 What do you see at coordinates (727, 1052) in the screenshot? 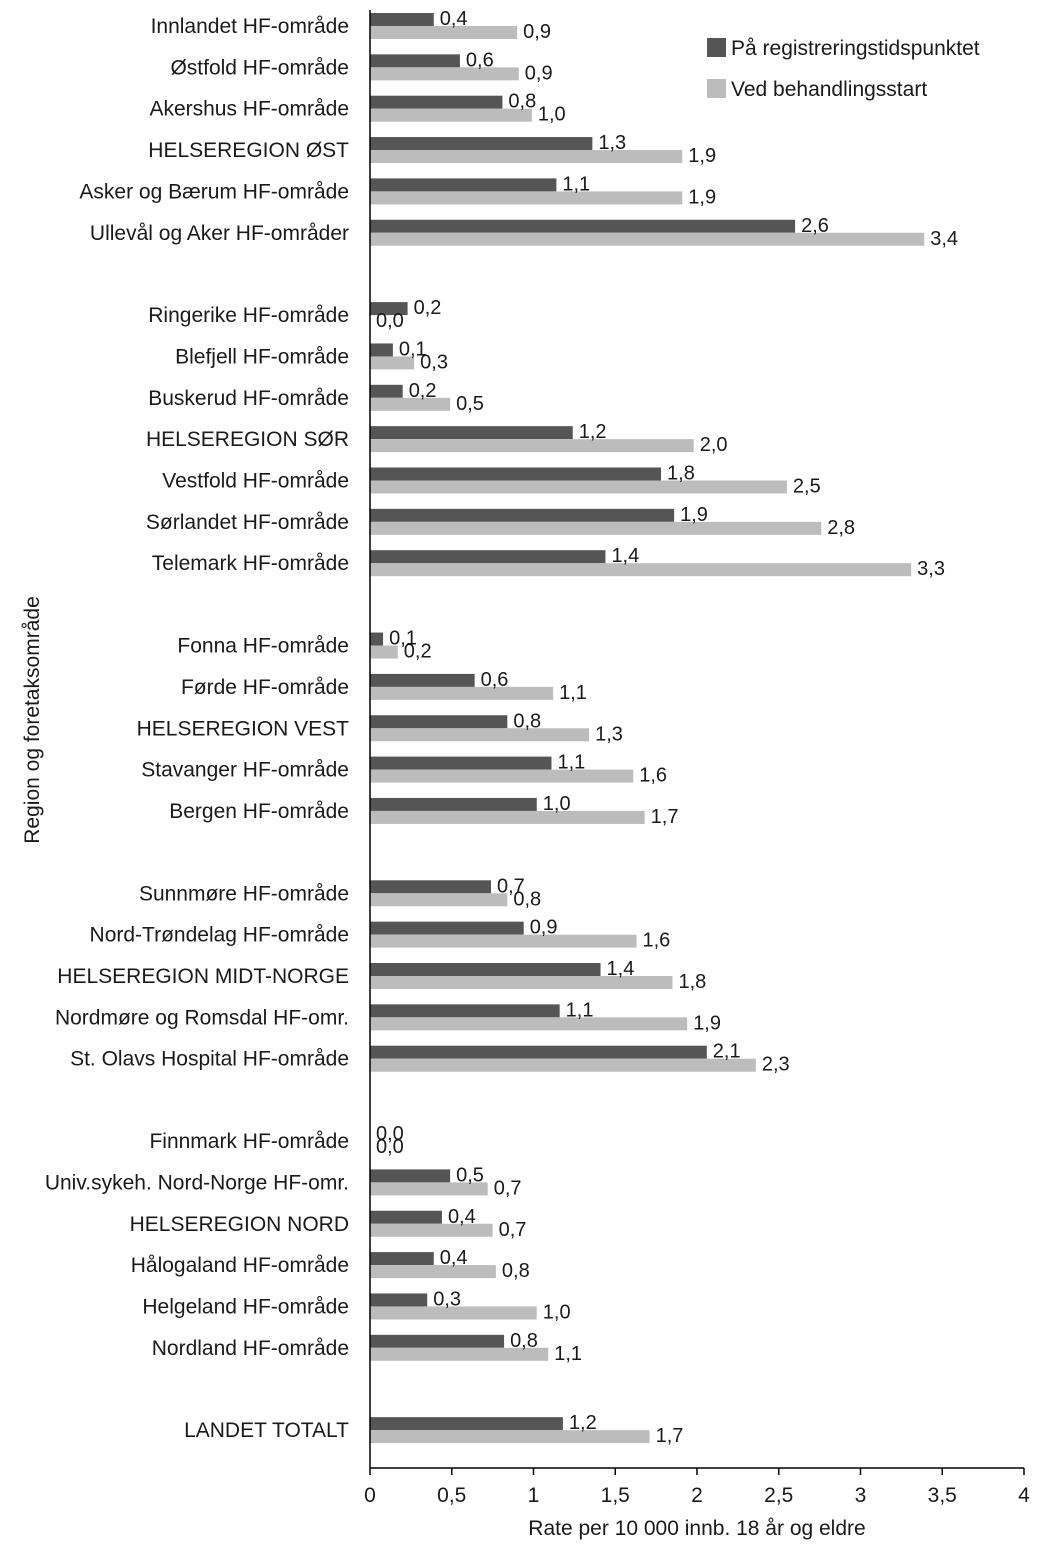
I see `bar-value-label: 2,1` at bounding box center [727, 1052].